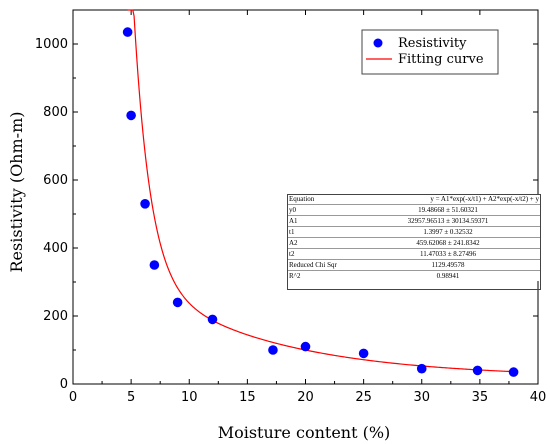  What do you see at coordinates (448, 210) in the screenshot?
I see `fit-param-value: 19.48668 ± 51.60321` at bounding box center [448, 210].